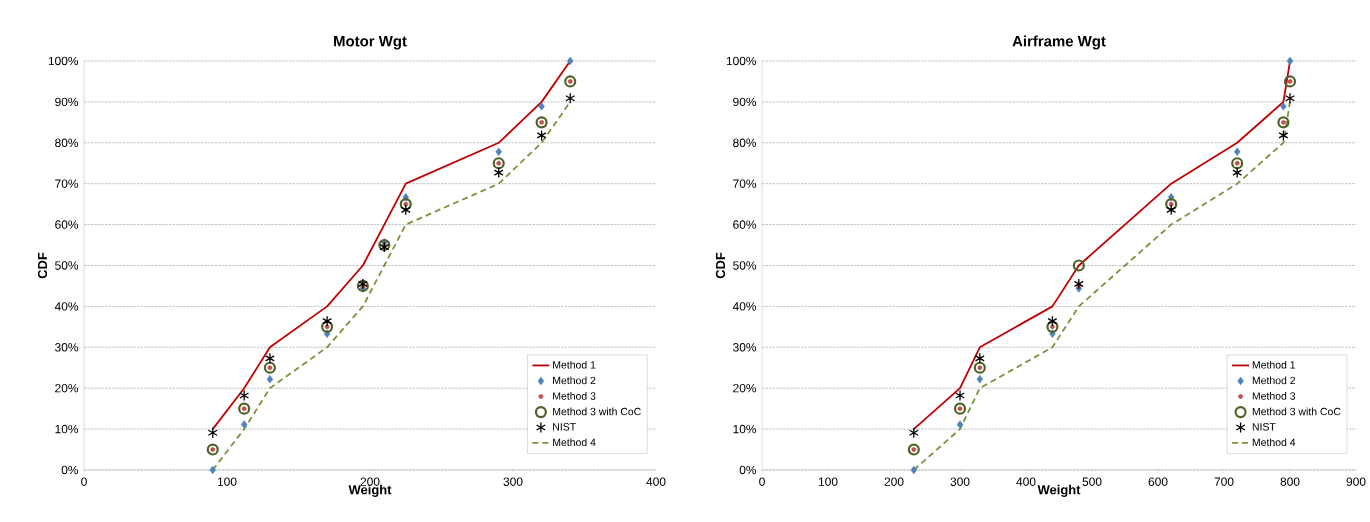  I want to click on x-tick-label: 800, so click(1290, 481).